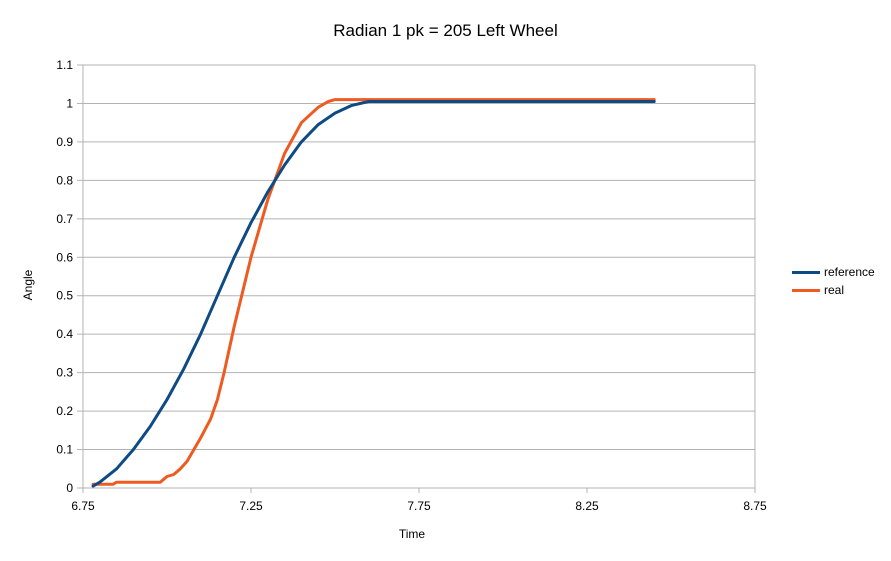 The image size is (891, 561). Describe the element at coordinates (806, 272) in the screenshot. I see `legend-swatch-reference` at that location.